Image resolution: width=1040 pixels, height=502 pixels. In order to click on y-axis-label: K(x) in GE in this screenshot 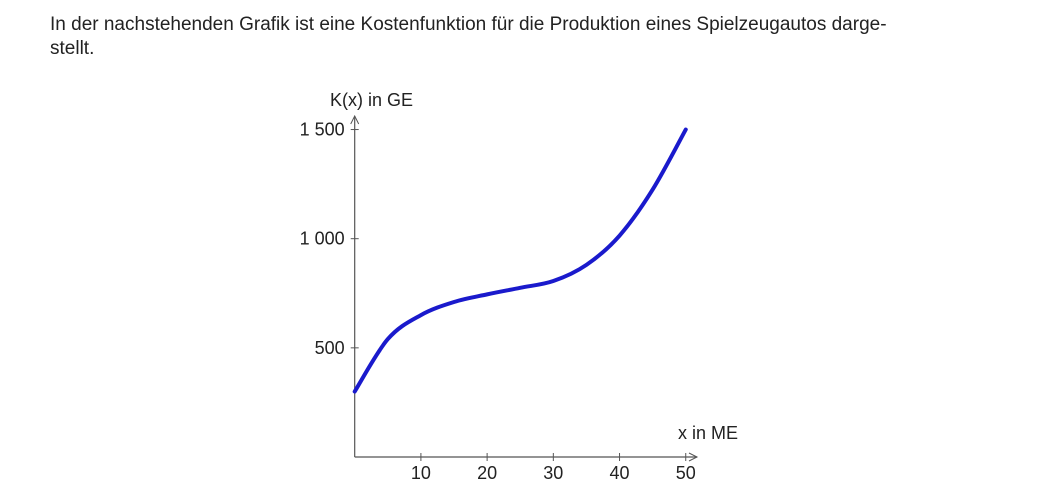, I will do `click(371, 100)`.